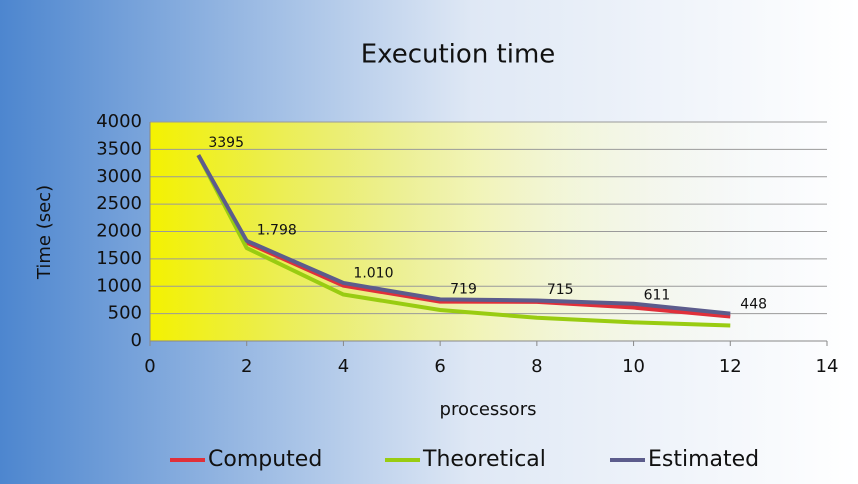 Image resolution: width=858 pixels, height=484 pixels. Describe the element at coordinates (753, 304) in the screenshot. I see `data-label: 448` at that location.